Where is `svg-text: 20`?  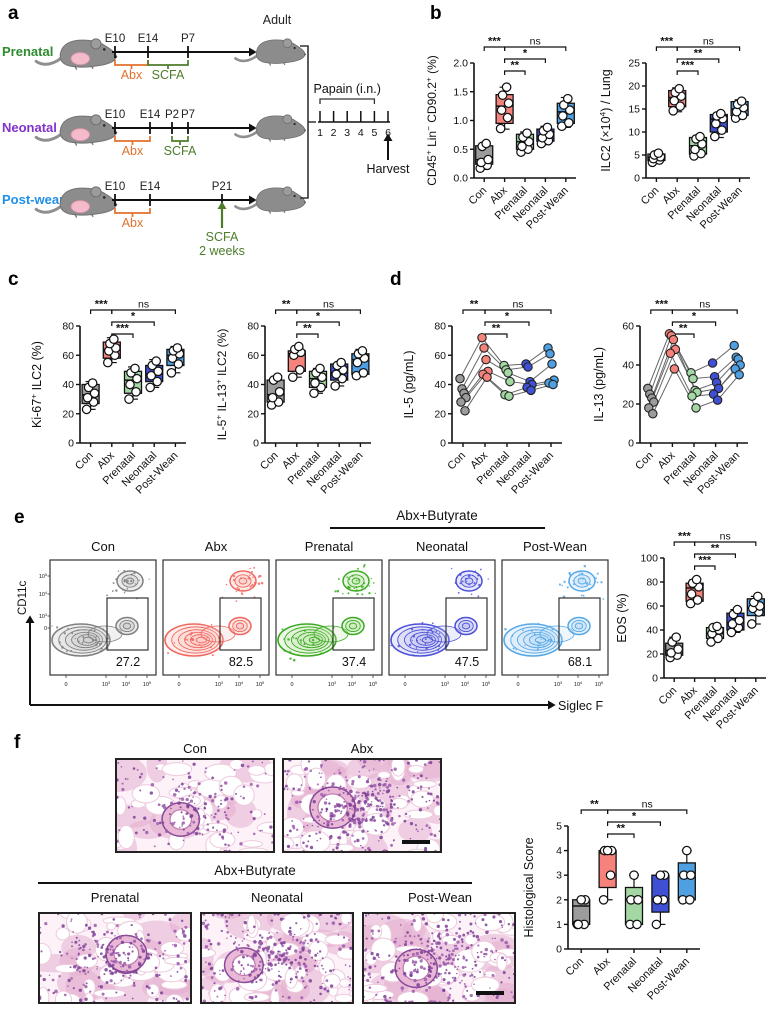 svg-text: 20 is located at coordinates (440, 414).